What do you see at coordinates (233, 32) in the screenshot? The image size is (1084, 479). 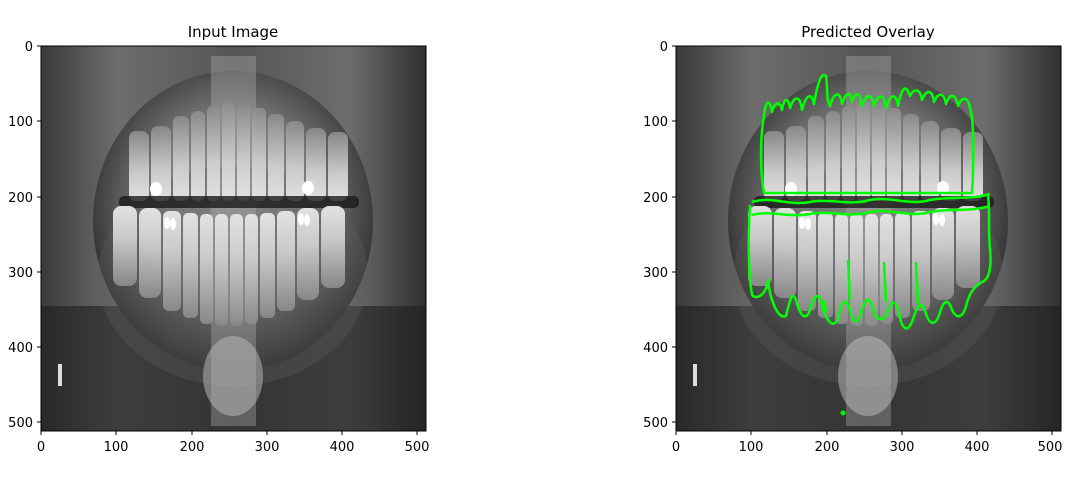 I see `panel-title: Input Image` at bounding box center [233, 32].